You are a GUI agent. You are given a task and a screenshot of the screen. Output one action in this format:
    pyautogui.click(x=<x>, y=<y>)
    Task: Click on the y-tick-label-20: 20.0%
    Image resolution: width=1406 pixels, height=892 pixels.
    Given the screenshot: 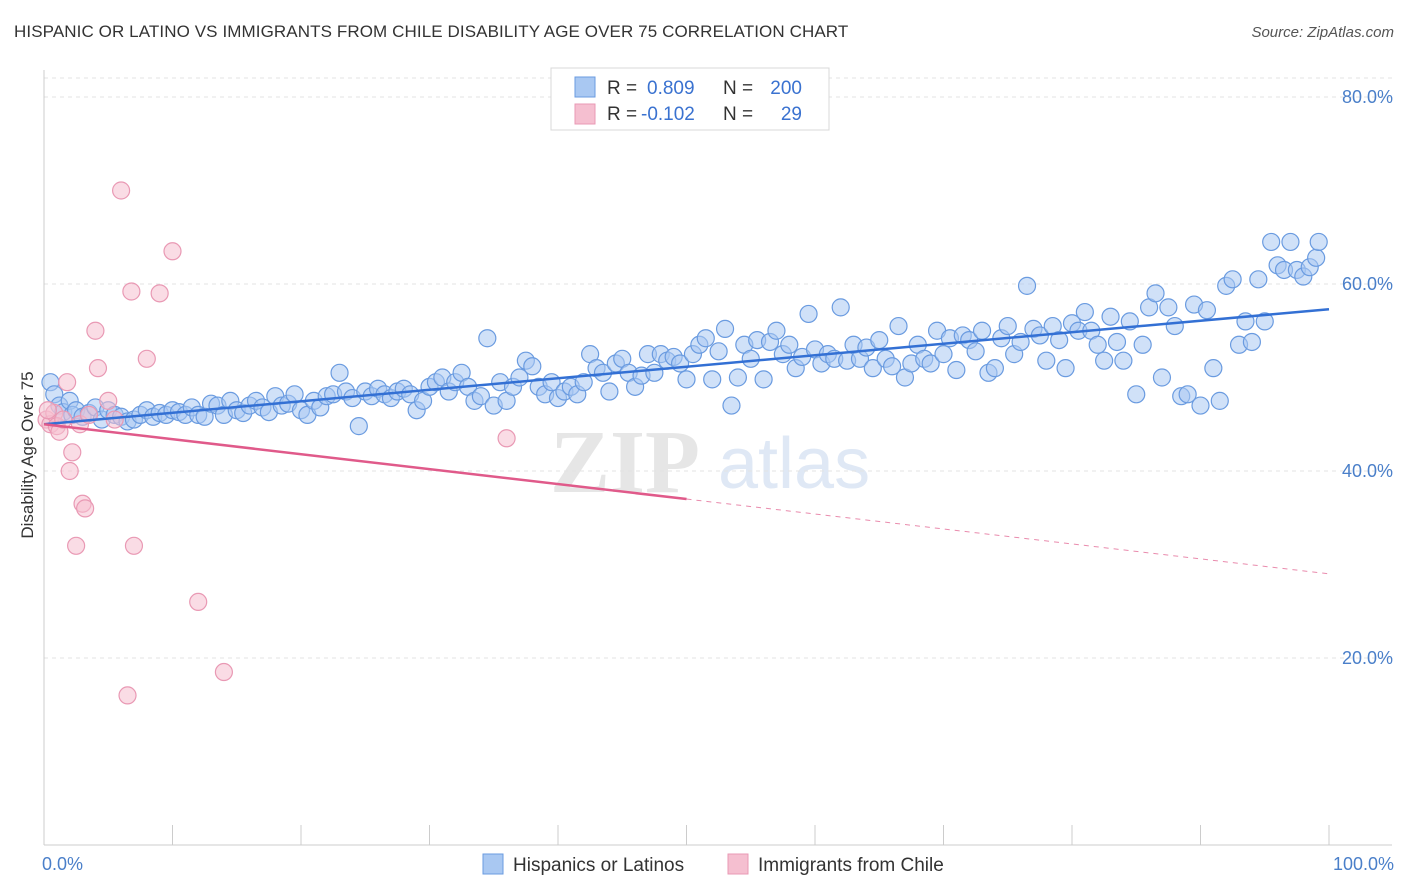 What is the action you would take?
    pyautogui.click(x=1367, y=658)
    